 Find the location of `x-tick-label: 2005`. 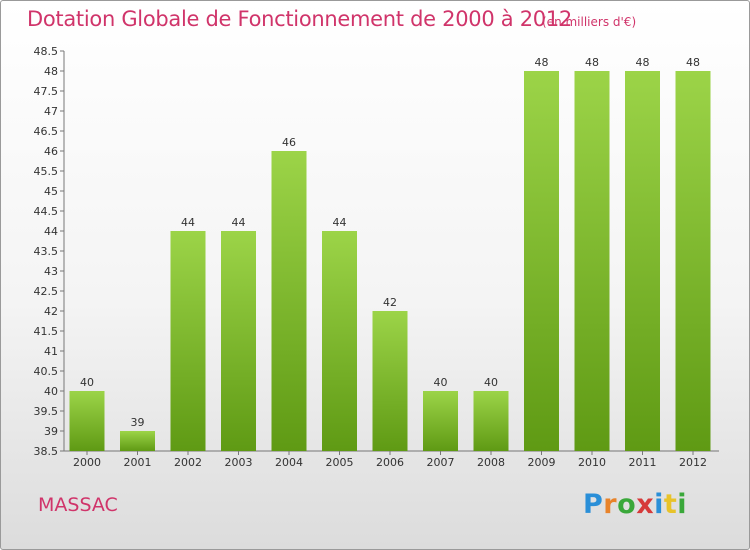

x-tick-label: 2005 is located at coordinates (340, 462).